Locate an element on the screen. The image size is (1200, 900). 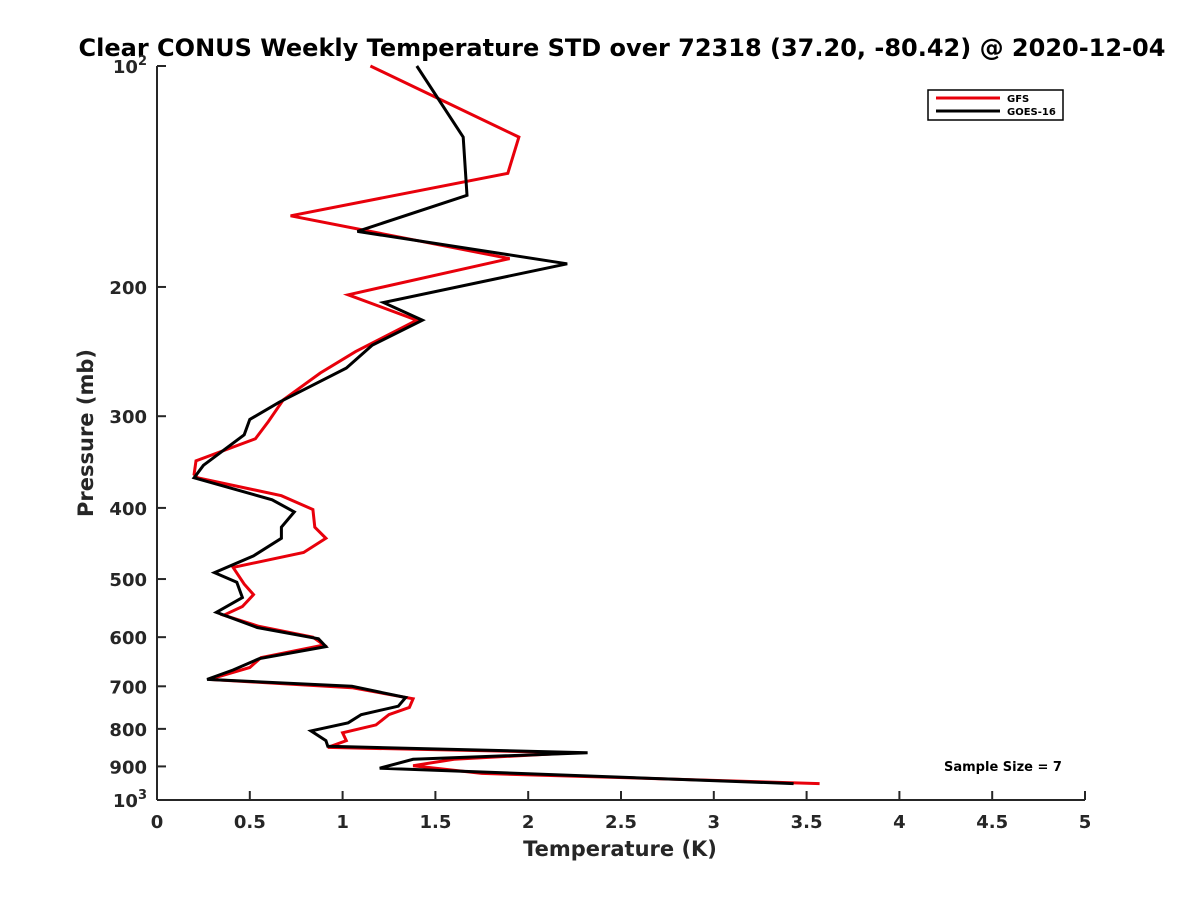
x-tick-label: 5 is located at coordinates (1085, 822).